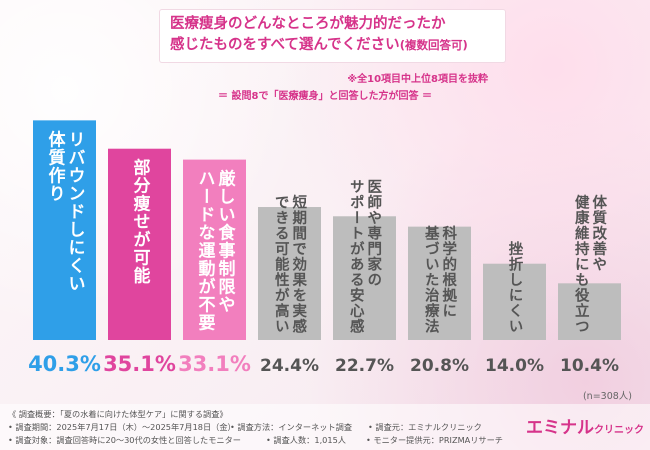 The image size is (650, 450). Describe the element at coordinates (75, 211) in the screenshot. I see `category-label-1-1: リバウンドしにくい` at that location.